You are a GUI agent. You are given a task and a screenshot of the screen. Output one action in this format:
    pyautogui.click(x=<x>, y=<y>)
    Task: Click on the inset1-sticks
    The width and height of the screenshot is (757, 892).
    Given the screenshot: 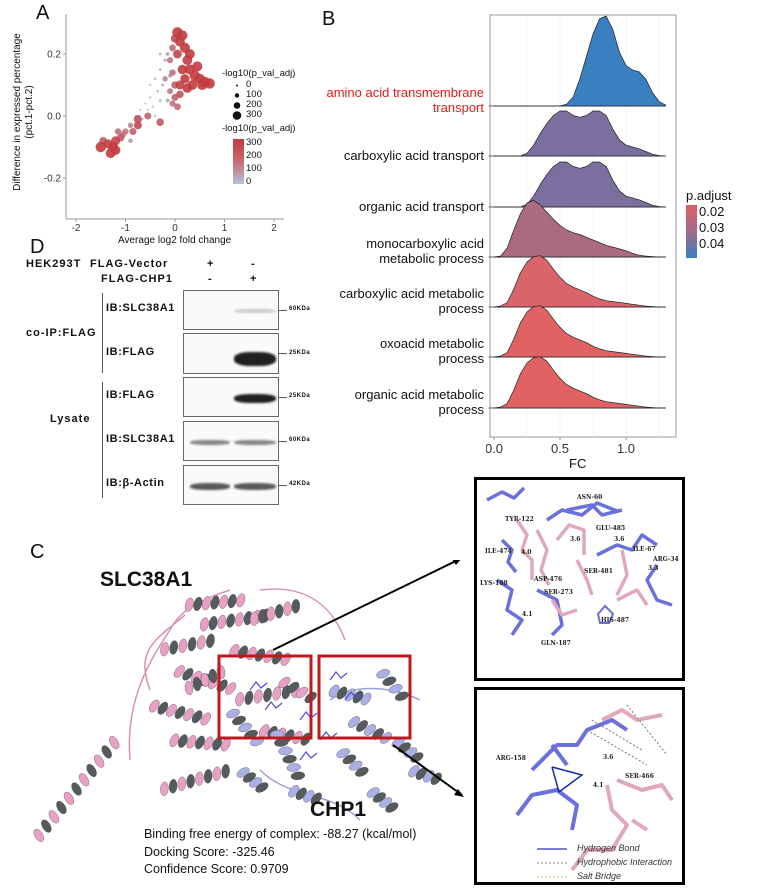 What is the action you would take?
    pyautogui.click(x=579, y=561)
    